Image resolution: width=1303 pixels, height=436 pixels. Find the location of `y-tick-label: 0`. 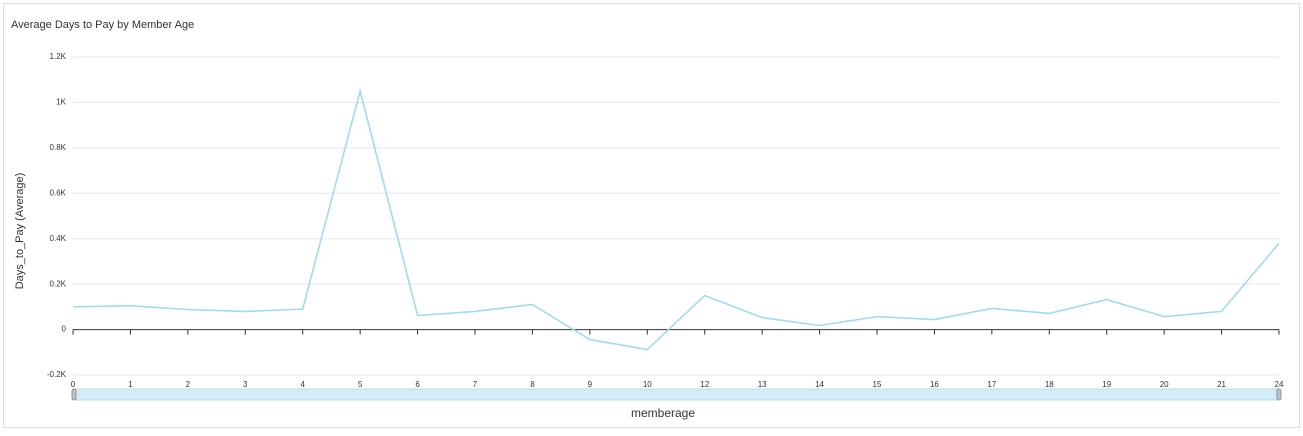

y-tick-label: 0 is located at coordinates (64, 329).